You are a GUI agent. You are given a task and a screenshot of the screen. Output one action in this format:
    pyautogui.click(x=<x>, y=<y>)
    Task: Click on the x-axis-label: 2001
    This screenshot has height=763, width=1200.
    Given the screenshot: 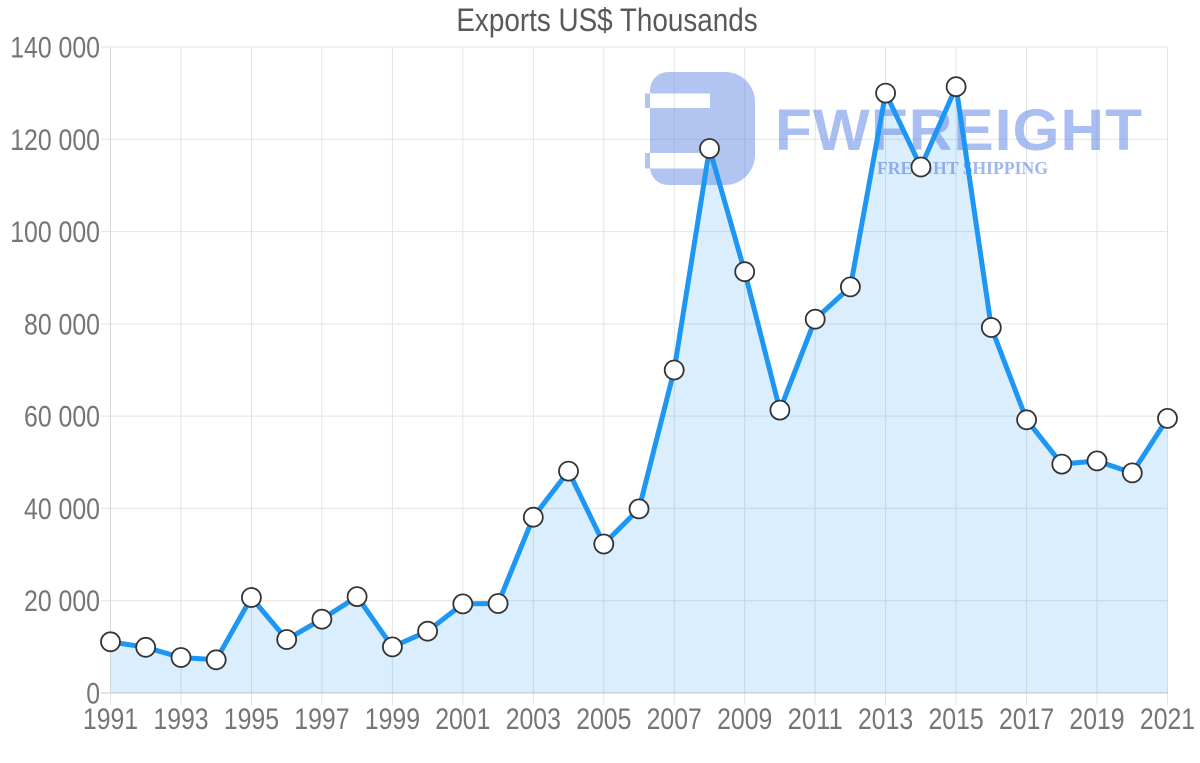 What is the action you would take?
    pyautogui.click(x=462, y=719)
    